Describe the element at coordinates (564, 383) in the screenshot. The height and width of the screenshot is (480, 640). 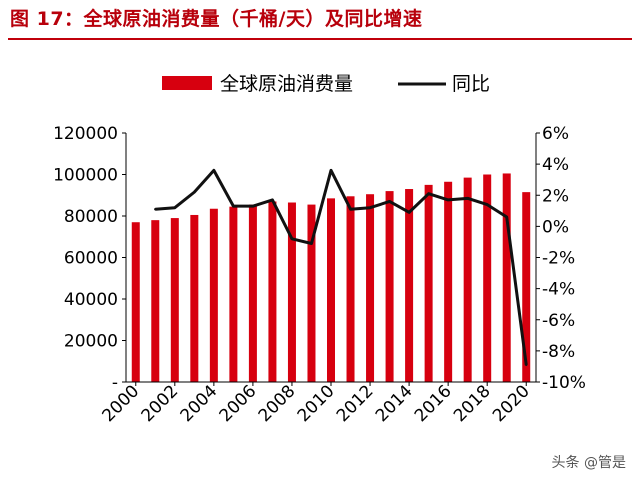
I see `y-right-tick-label: -10%` at that location.